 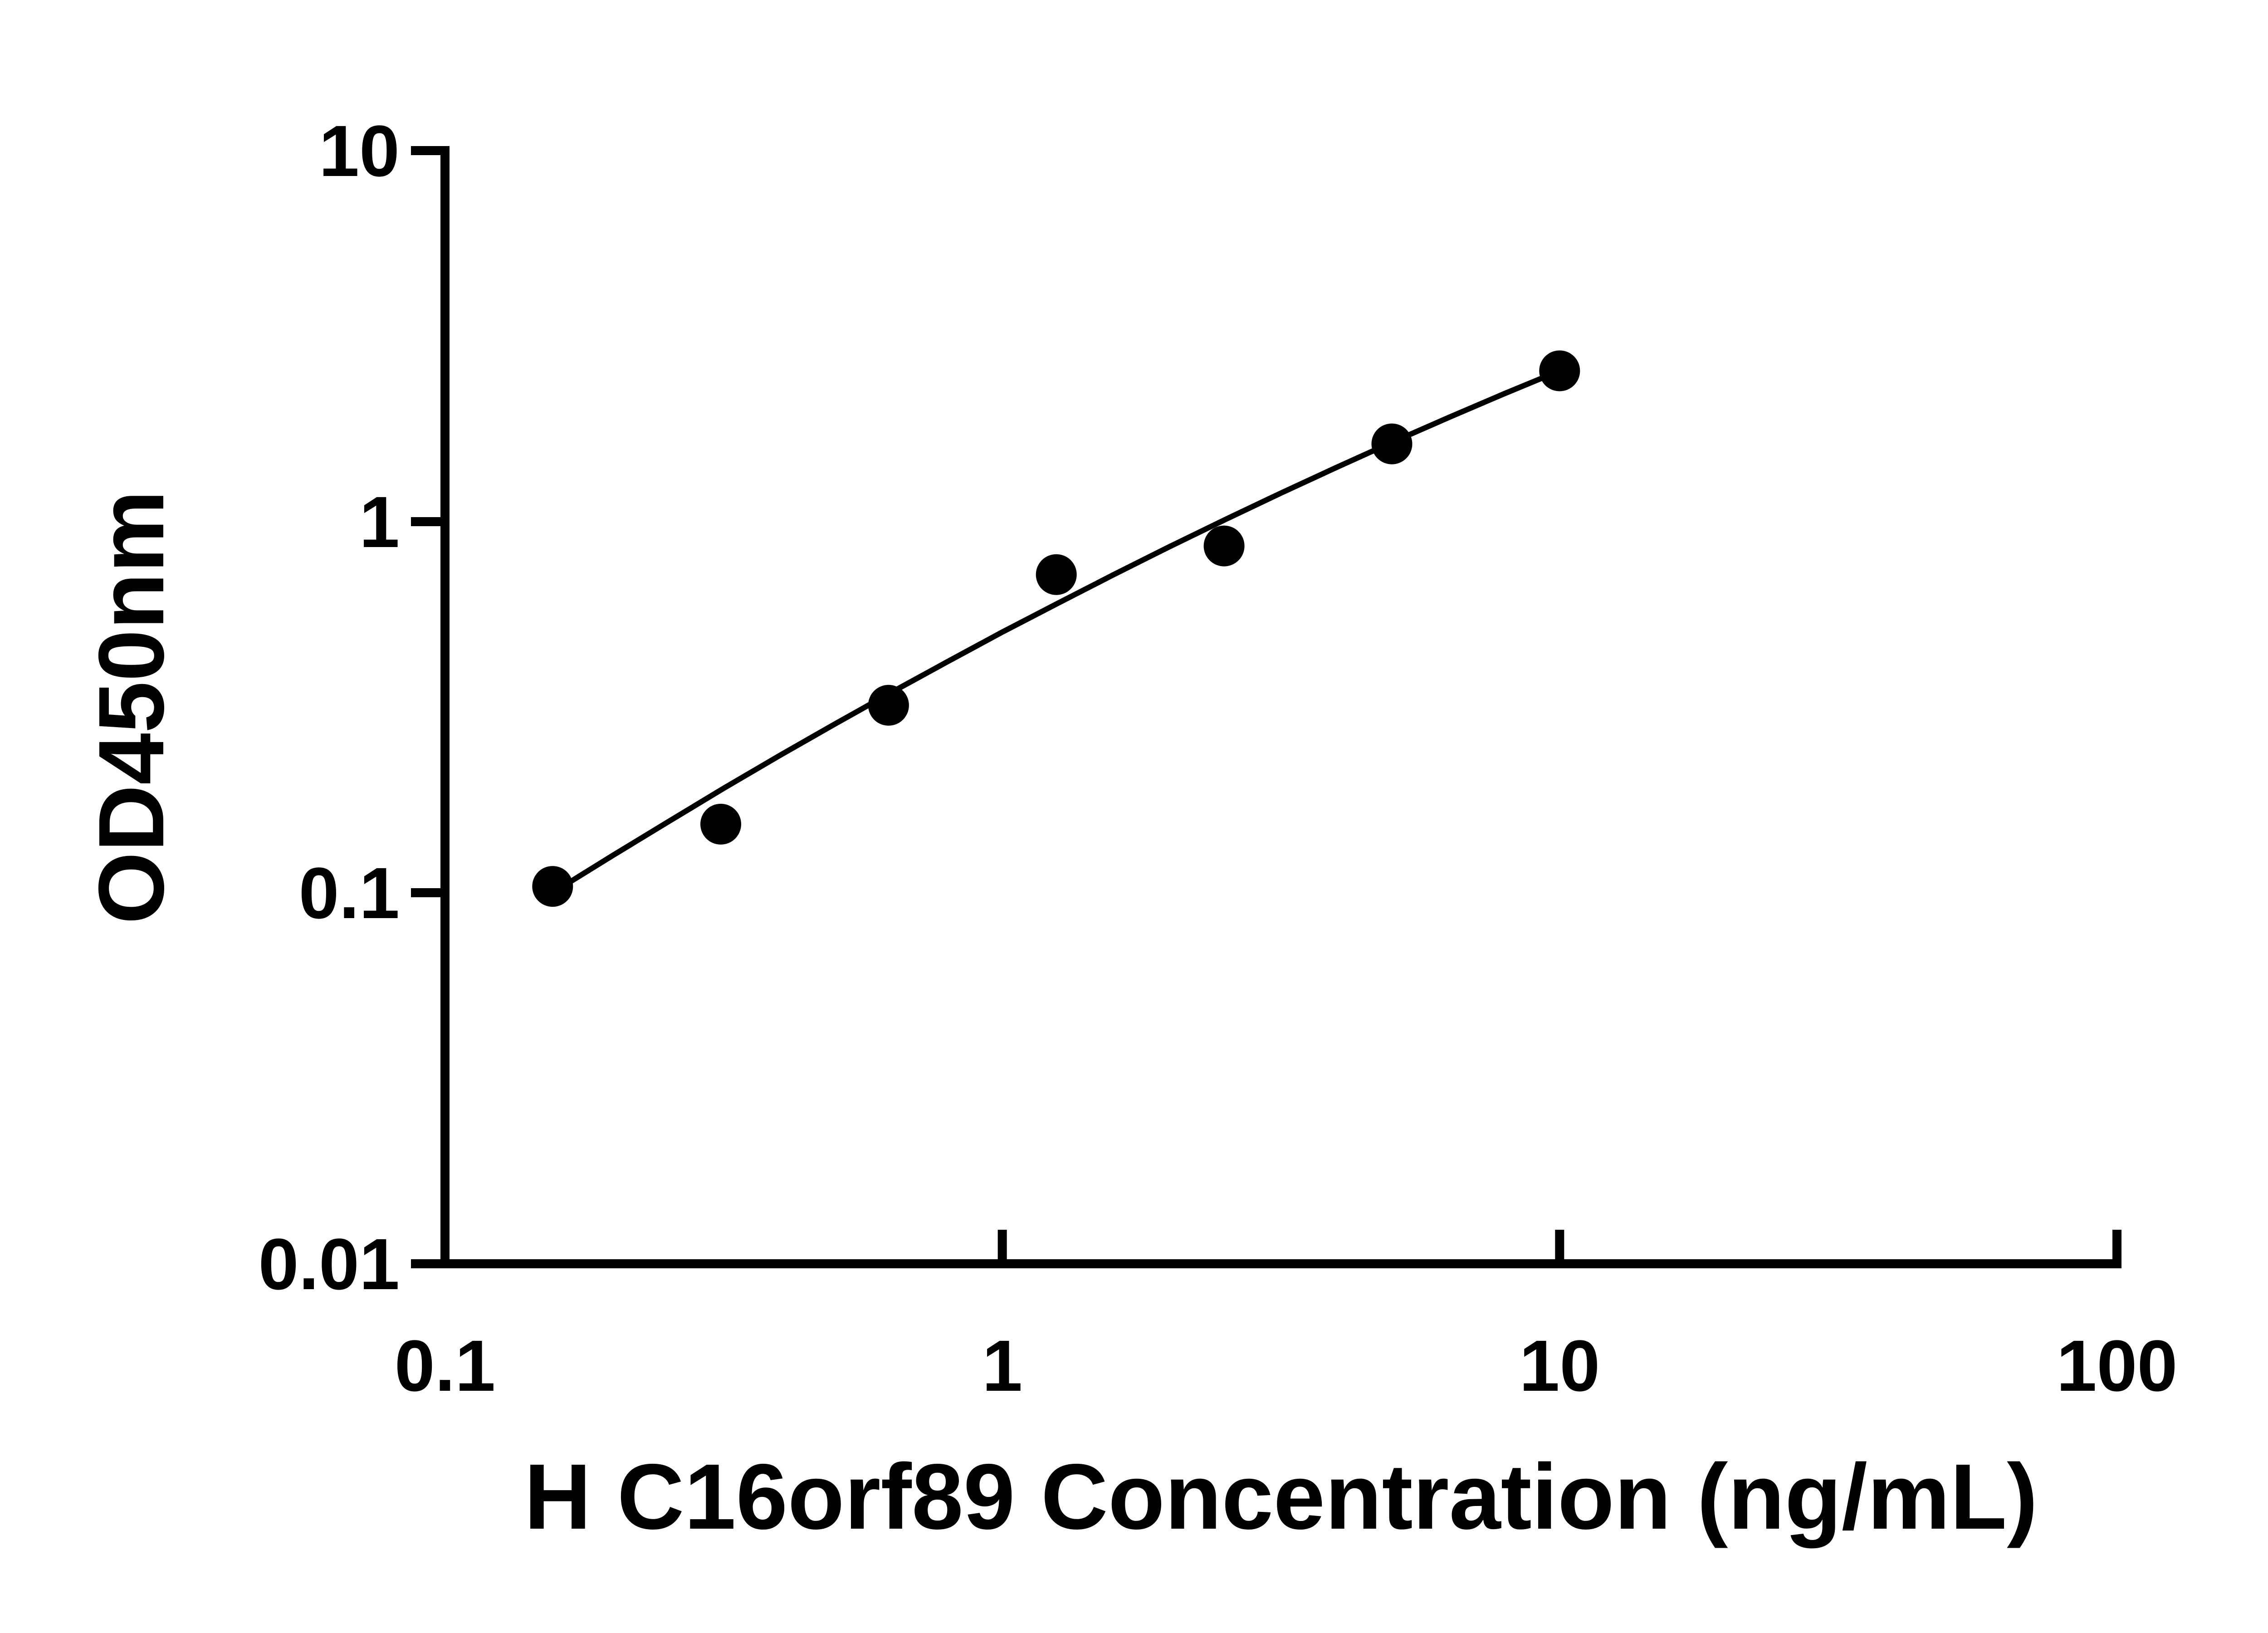 I want to click on x-tick-label: 10, so click(x=1560, y=1365).